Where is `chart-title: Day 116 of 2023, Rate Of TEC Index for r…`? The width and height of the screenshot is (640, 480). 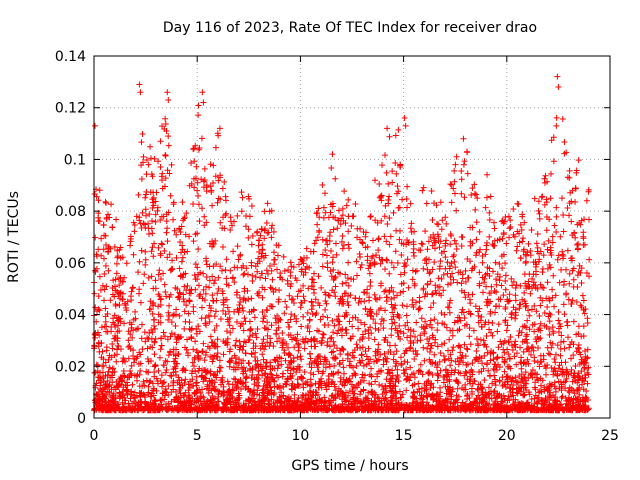
chart-title: Day 116 of 2023, Rate Of TEC Index for r… is located at coordinates (350, 28).